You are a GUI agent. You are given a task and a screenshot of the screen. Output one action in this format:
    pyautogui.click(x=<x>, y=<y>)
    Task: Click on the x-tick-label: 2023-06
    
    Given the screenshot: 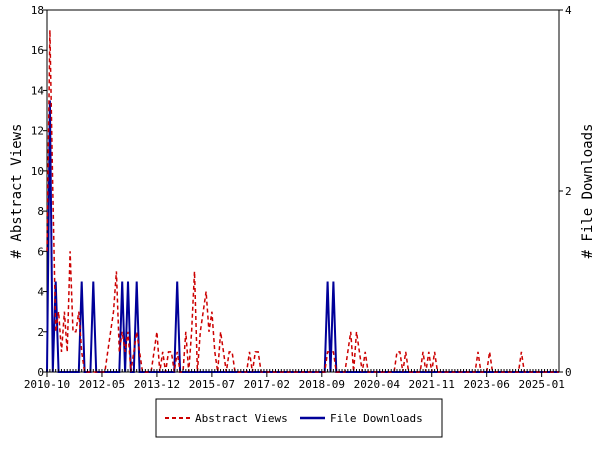 What is the action you would take?
    pyautogui.click(x=487, y=384)
    